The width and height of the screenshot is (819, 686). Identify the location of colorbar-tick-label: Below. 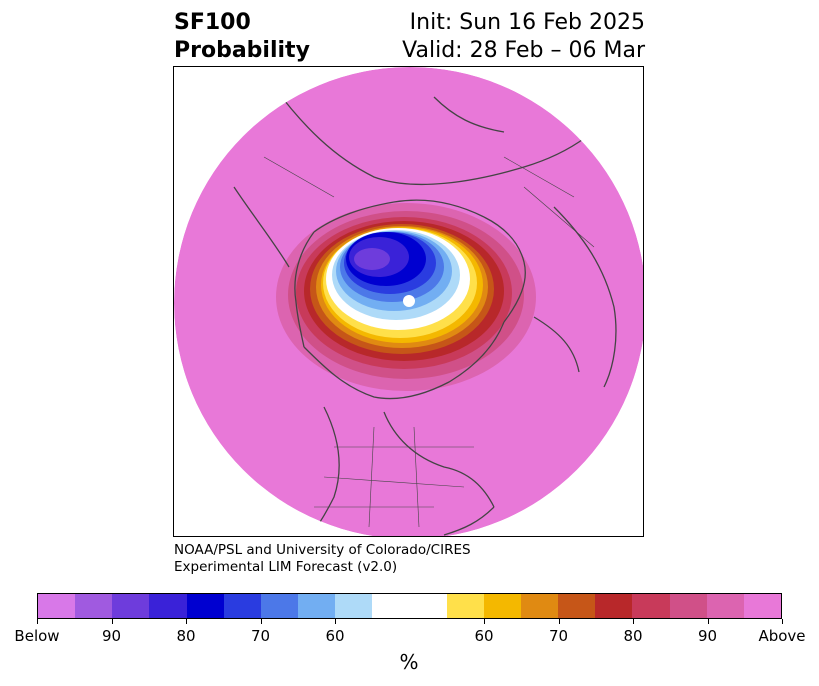
(37, 636).